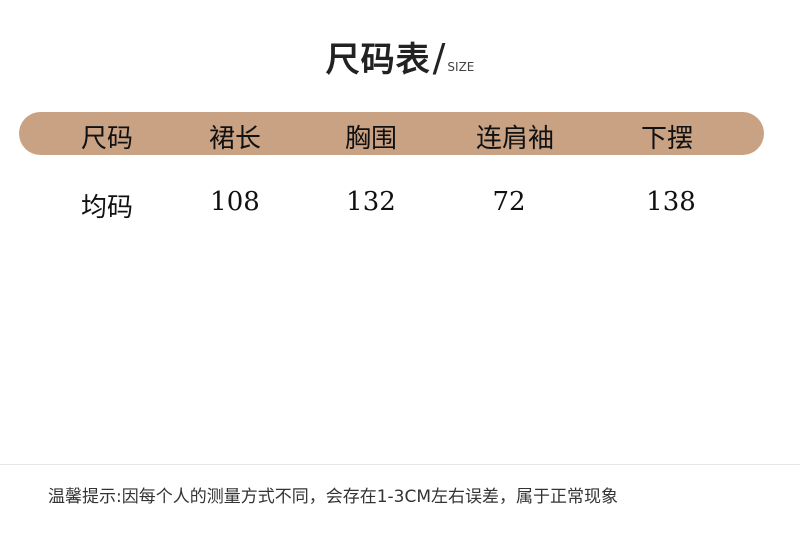 This screenshot has width=800, height=538. I want to click on table-header: 尺码 裙长 胸围 连肩袖 下摆, so click(391, 133).